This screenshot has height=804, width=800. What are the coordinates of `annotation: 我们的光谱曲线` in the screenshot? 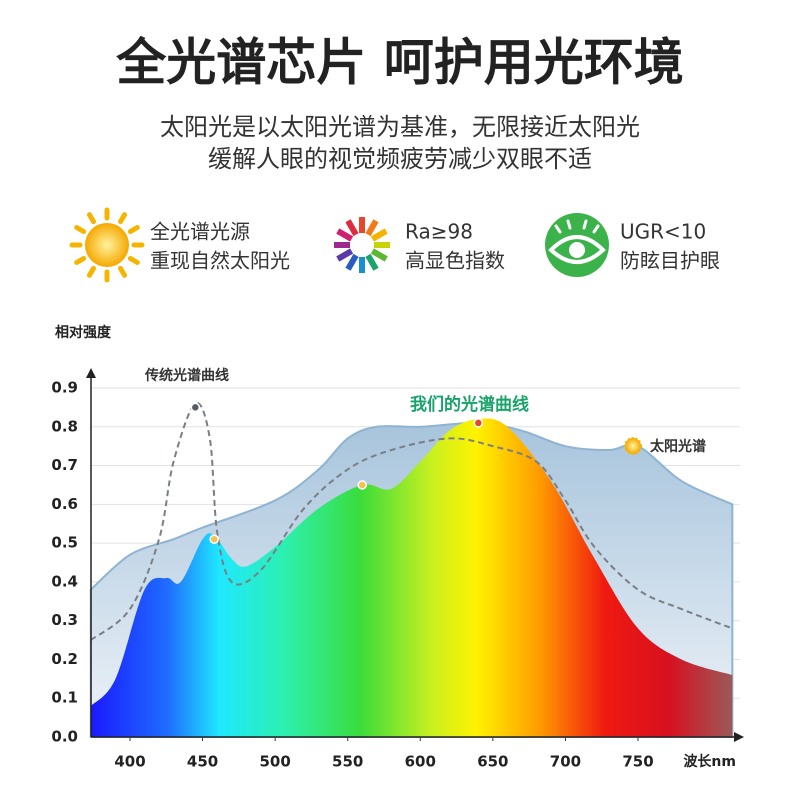 It's located at (469, 404).